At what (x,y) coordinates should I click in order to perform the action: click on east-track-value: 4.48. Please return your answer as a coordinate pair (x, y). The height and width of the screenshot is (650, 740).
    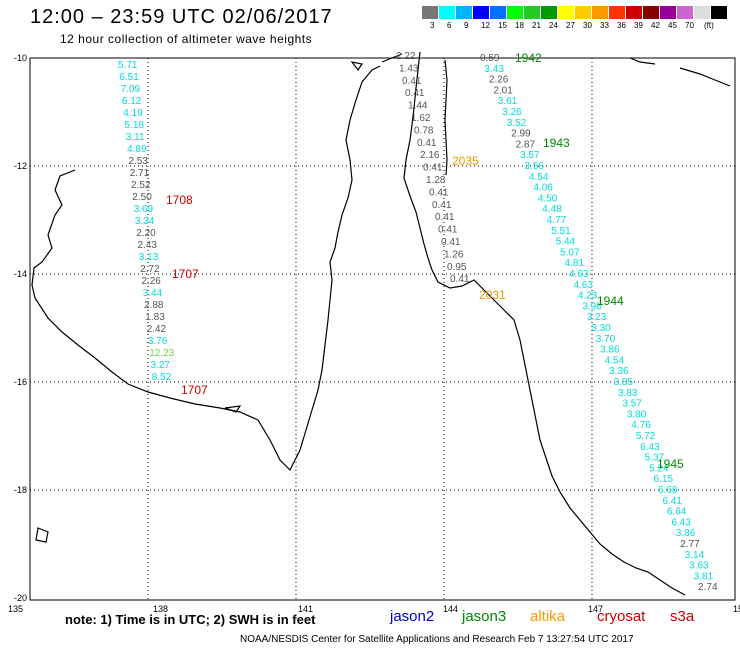
    Looking at the image, I should click on (552, 209).